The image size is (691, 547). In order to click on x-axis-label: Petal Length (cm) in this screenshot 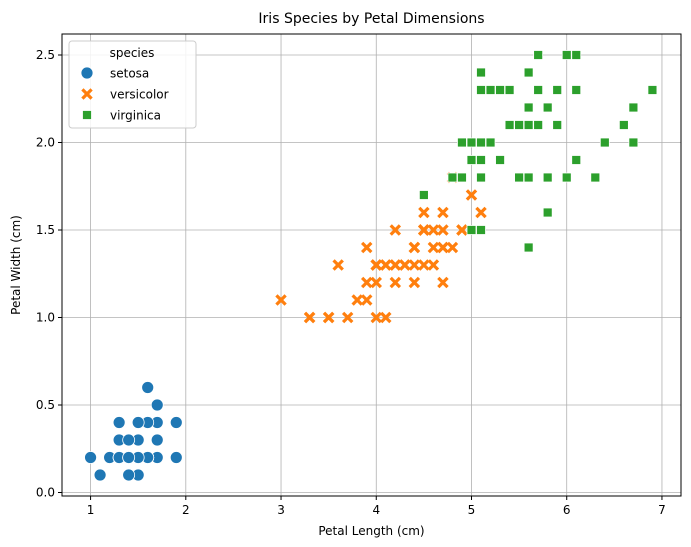, I will do `click(371, 531)`.